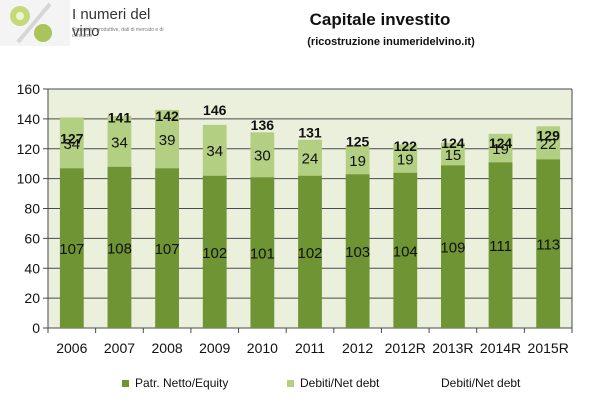 This screenshot has height=408, width=599. I want to click on x-tick-label: 2006, so click(71, 348).